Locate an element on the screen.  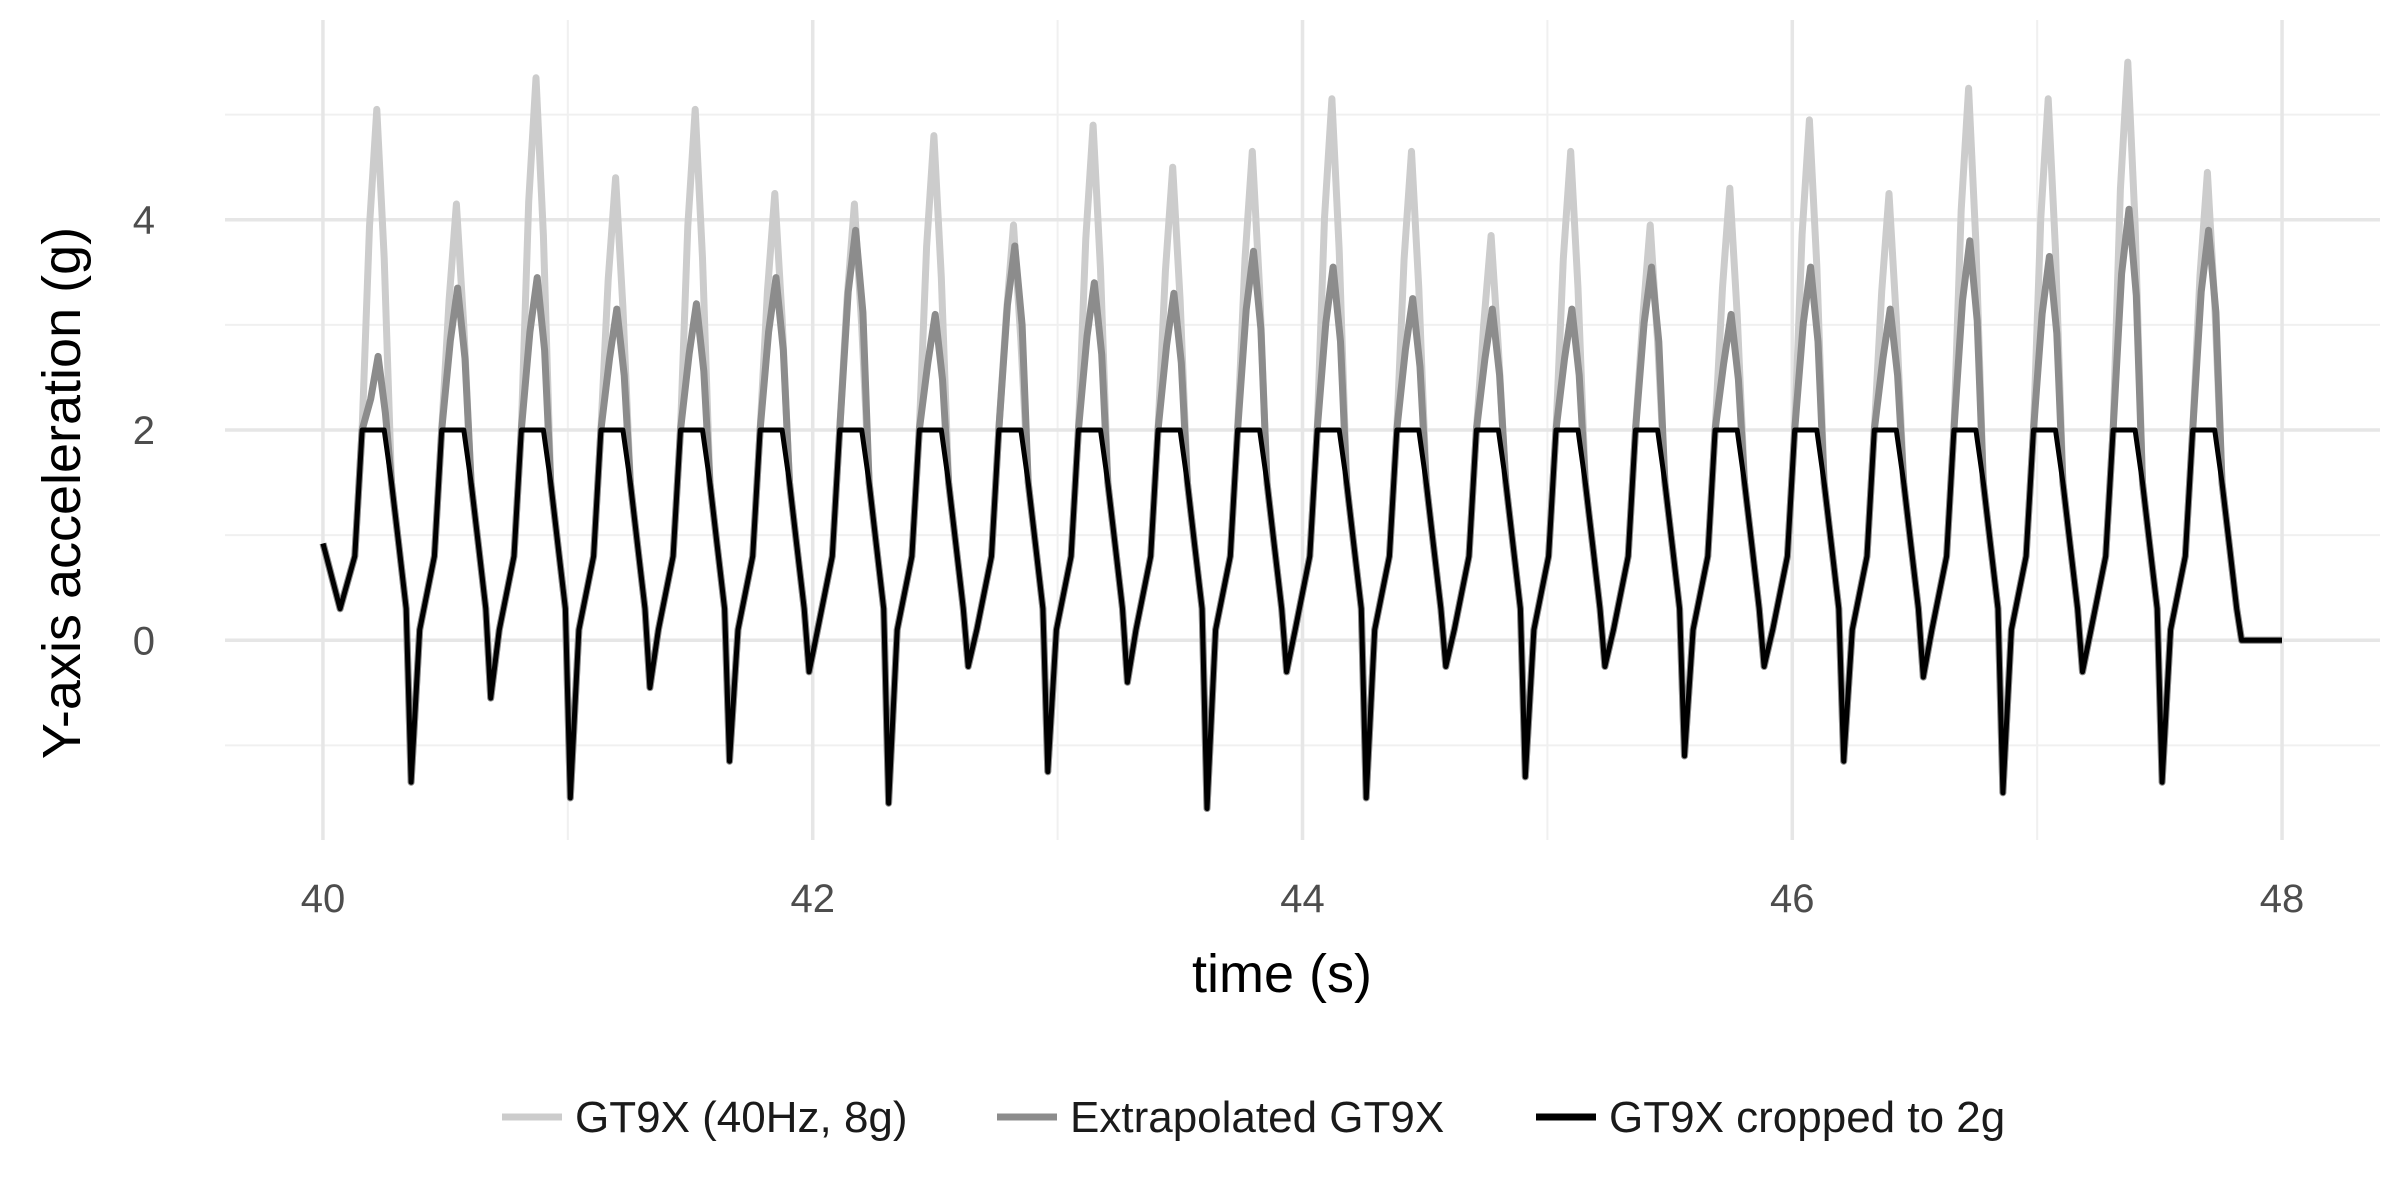
y-tick-label: 0 is located at coordinates (144, 641).